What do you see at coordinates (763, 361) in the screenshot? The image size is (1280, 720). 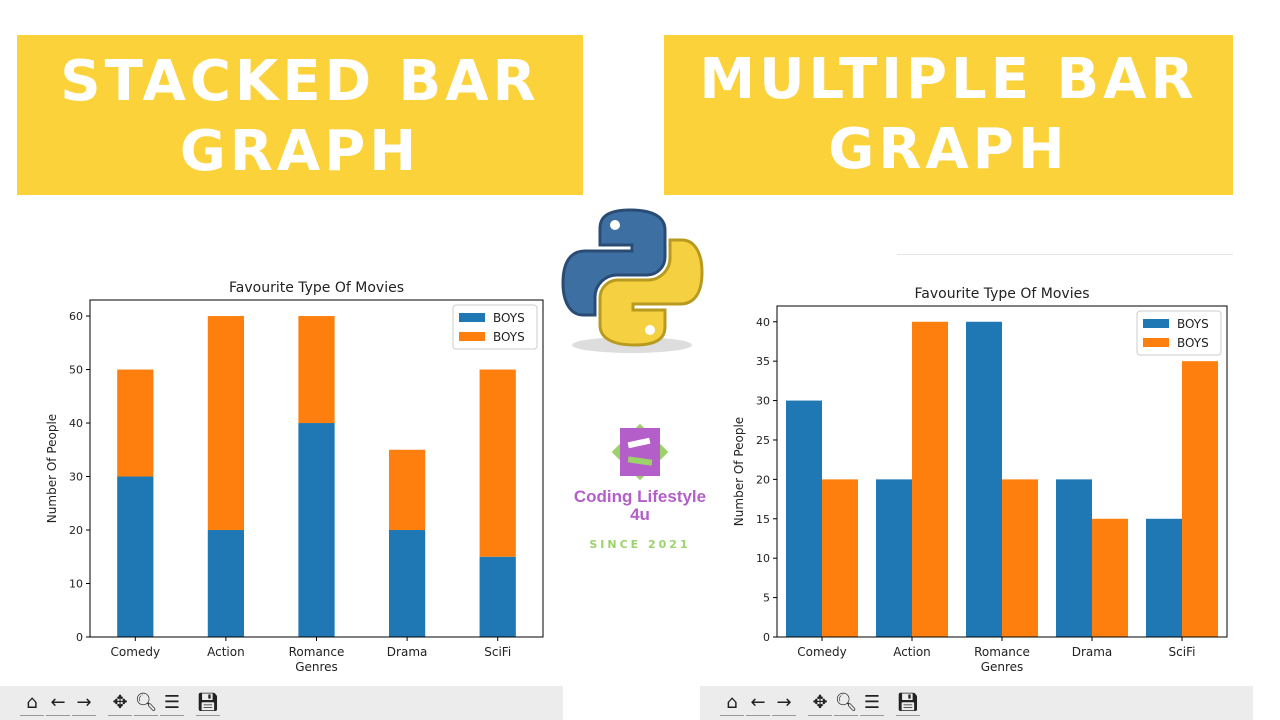 I see `y-tick-label: 35` at bounding box center [763, 361].